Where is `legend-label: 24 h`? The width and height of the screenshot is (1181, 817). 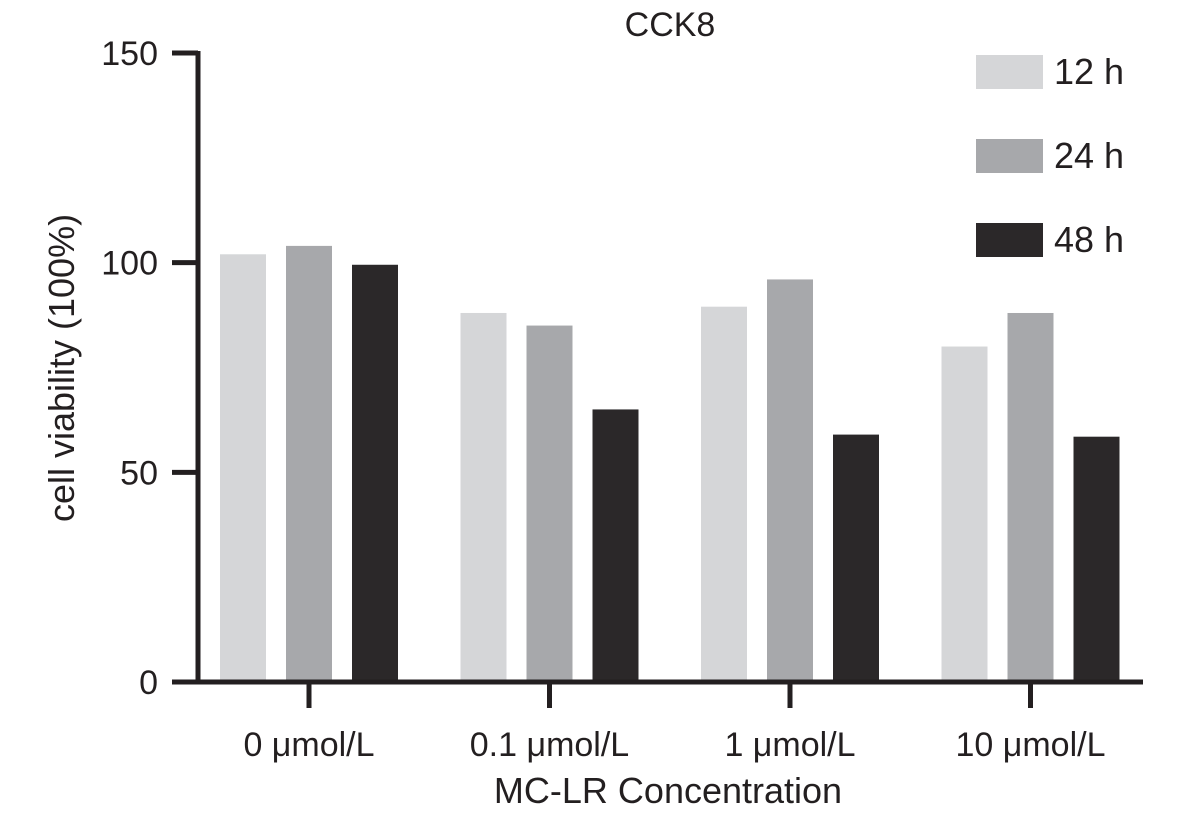 legend-label: 24 h is located at coordinates (1089, 155).